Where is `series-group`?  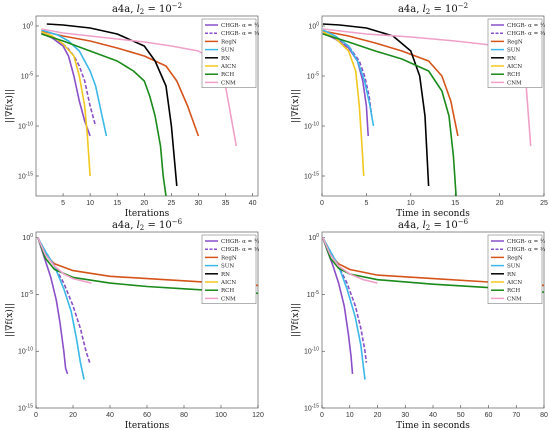 series-group is located at coordinates (139, 109).